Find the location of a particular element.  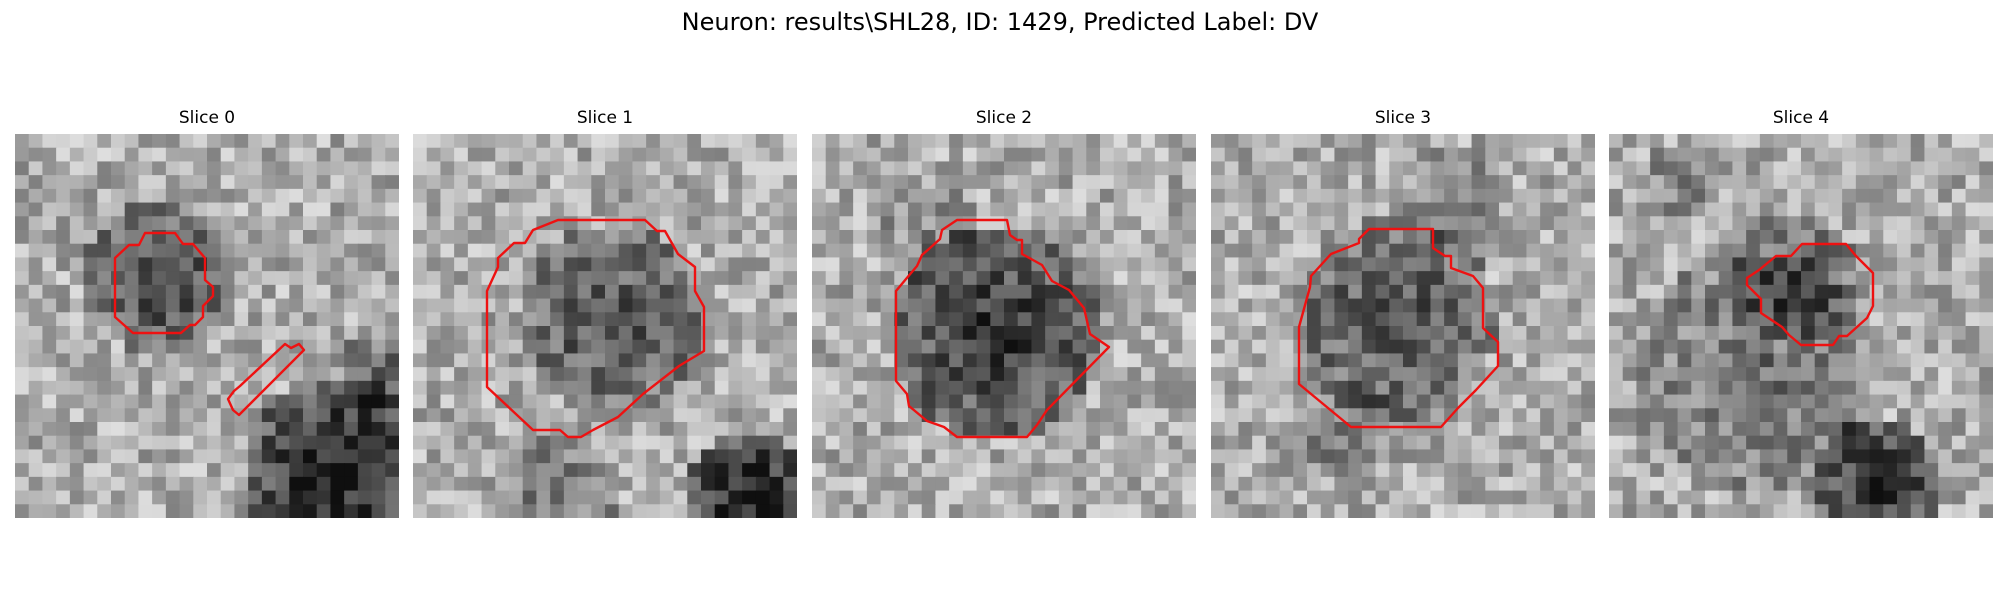

slice-panel-2: Slice 2 is located at coordinates (1004, 313).